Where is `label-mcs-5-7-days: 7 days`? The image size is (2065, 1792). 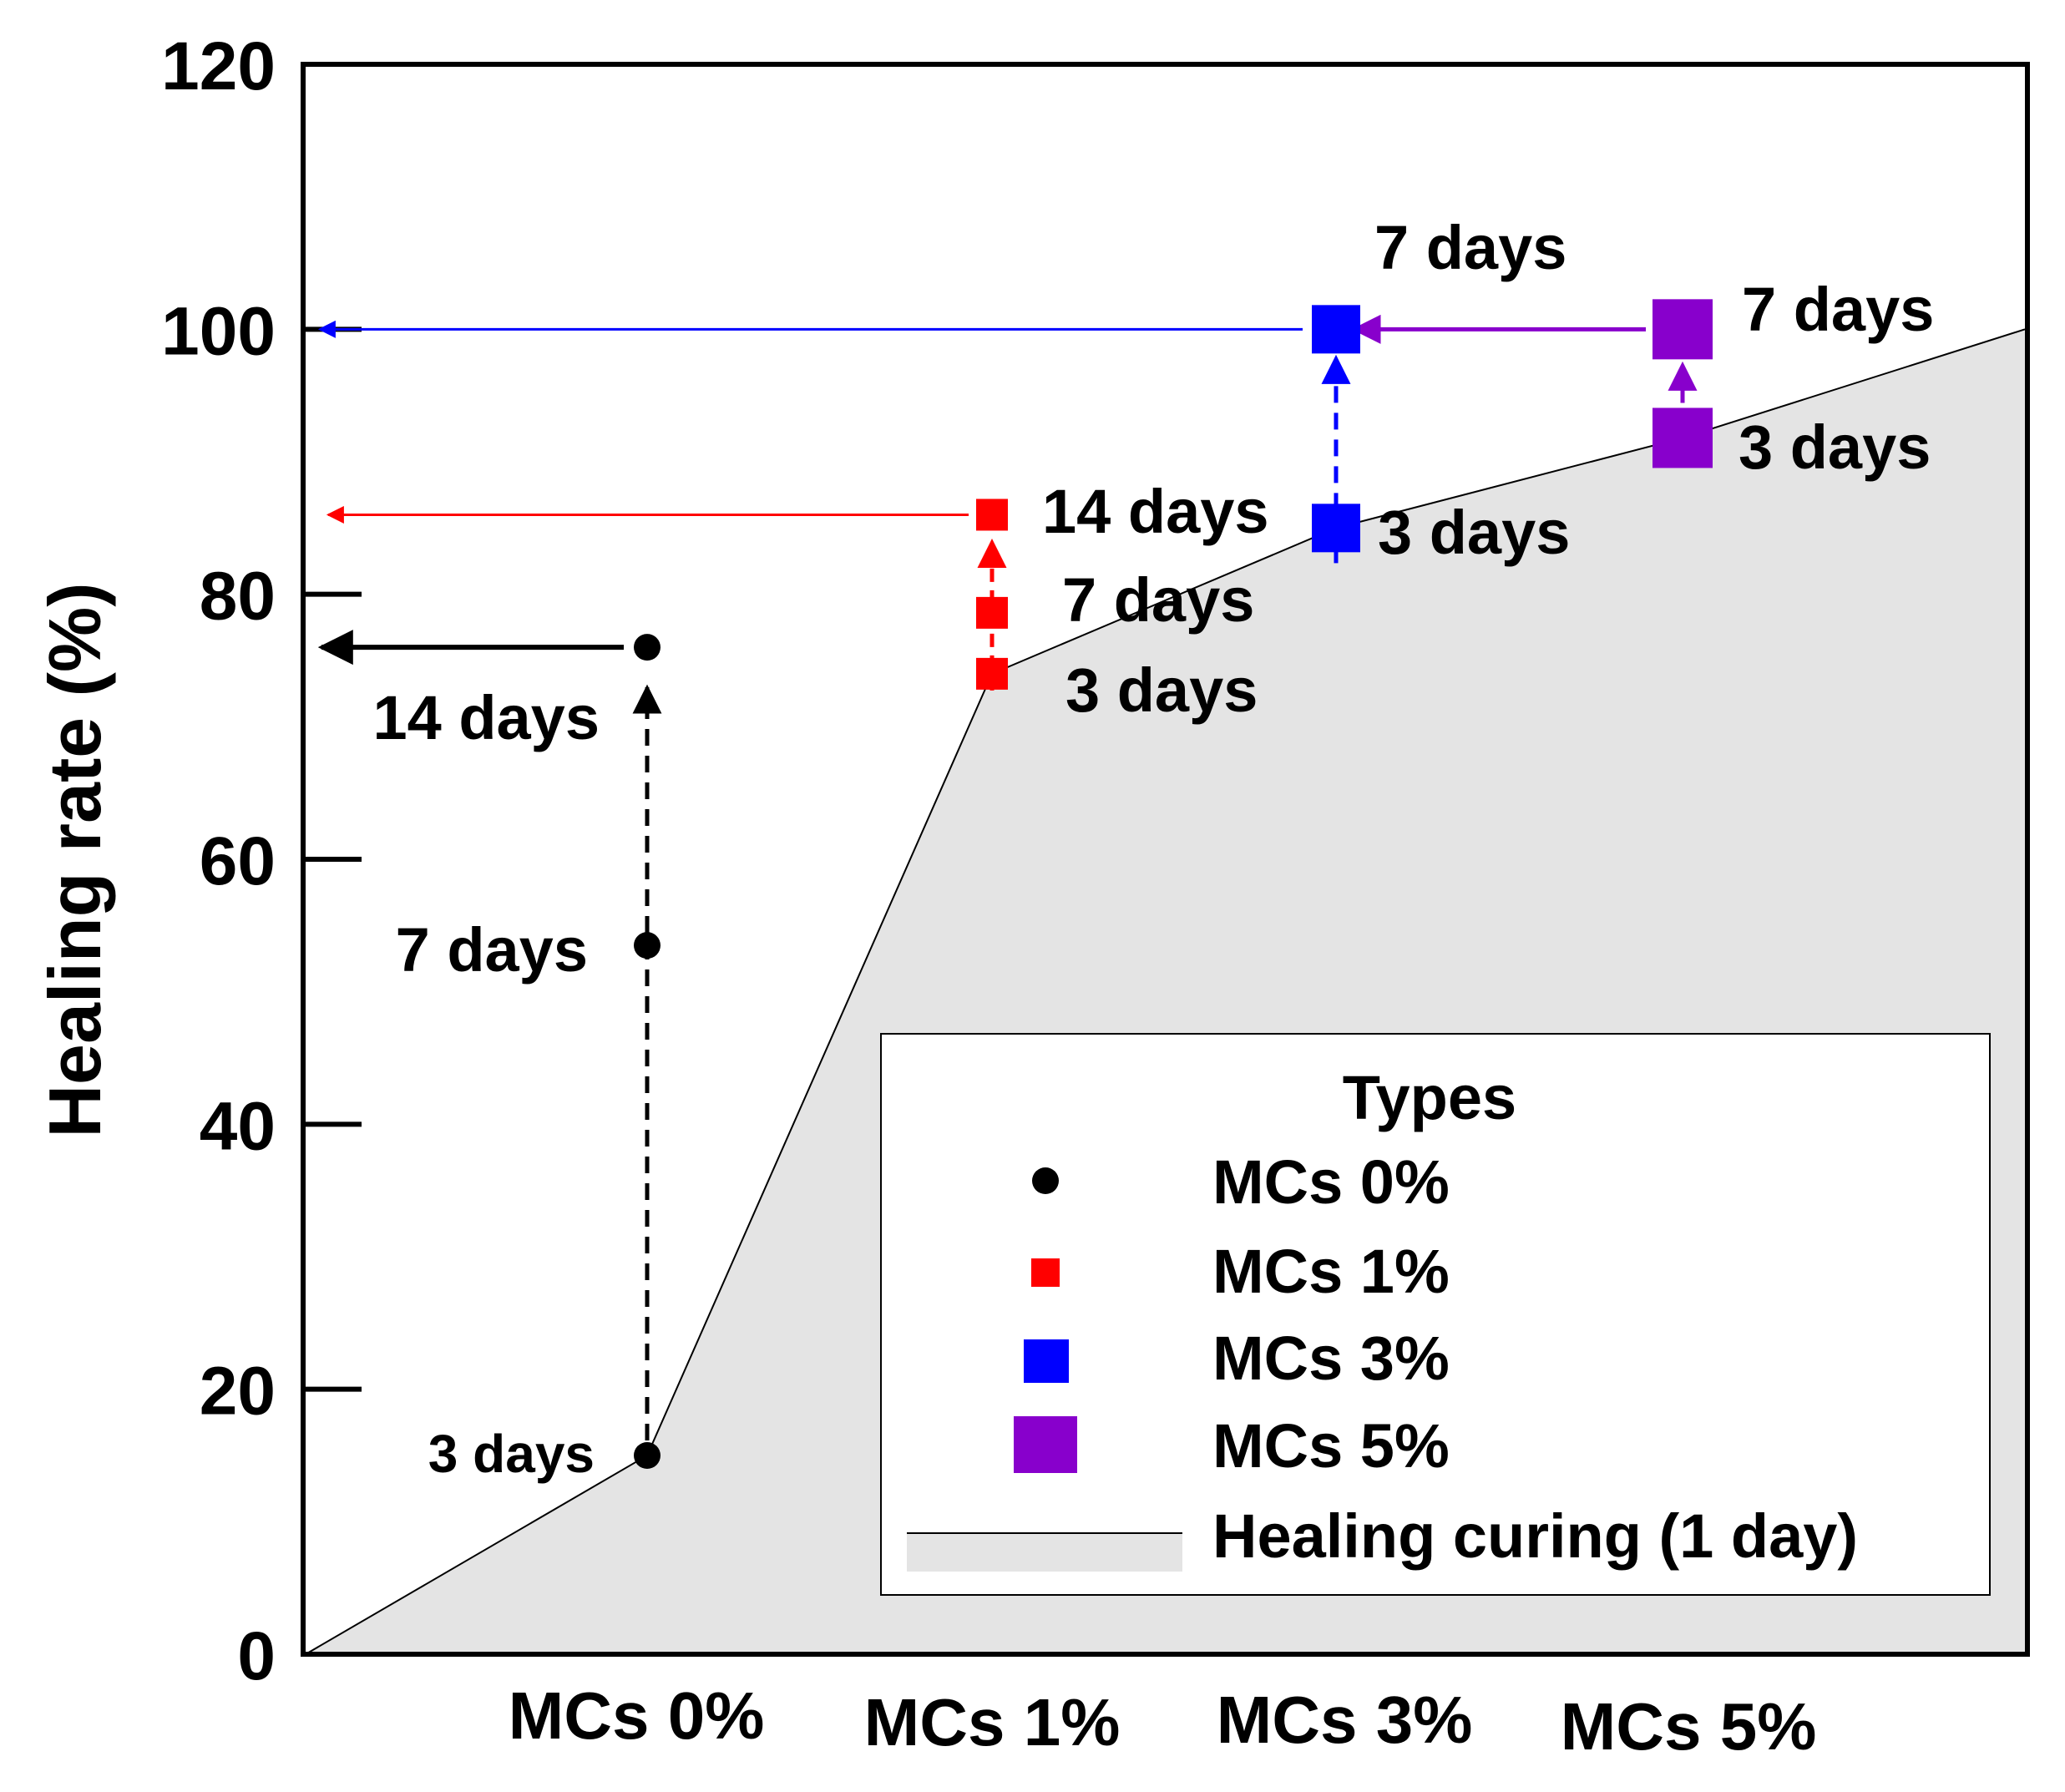
label-mcs-5-7-days: 7 days is located at coordinates (1838, 309).